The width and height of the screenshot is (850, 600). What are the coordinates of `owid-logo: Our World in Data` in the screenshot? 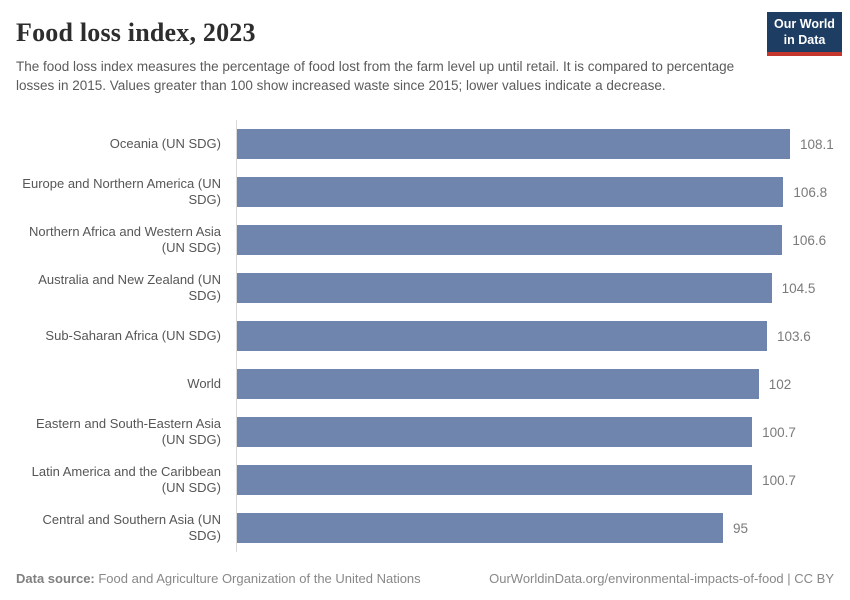 It's located at (804, 34).